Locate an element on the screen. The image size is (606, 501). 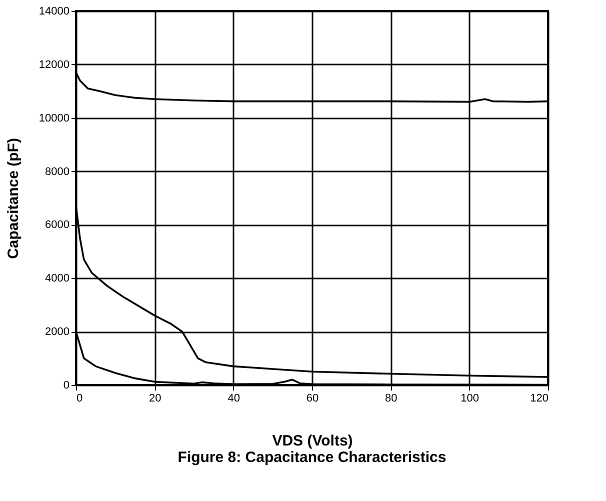
y-axis-title: Capacitance (pF) is located at coordinates (13, 198).